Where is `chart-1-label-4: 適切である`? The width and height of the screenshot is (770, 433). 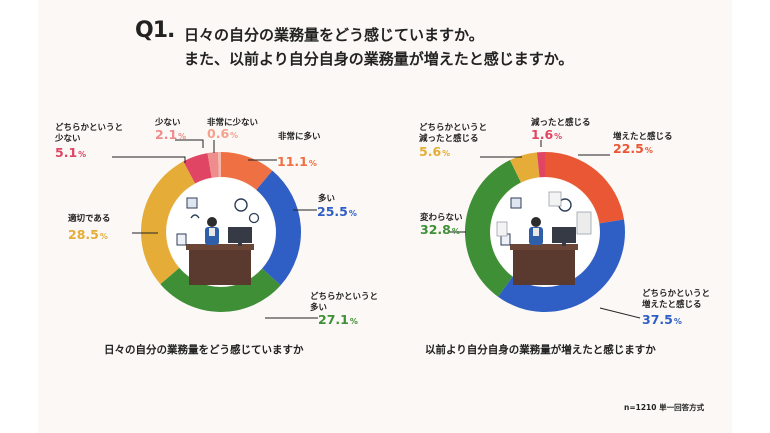 chart-1-label-4: 適切である is located at coordinates (89, 219).